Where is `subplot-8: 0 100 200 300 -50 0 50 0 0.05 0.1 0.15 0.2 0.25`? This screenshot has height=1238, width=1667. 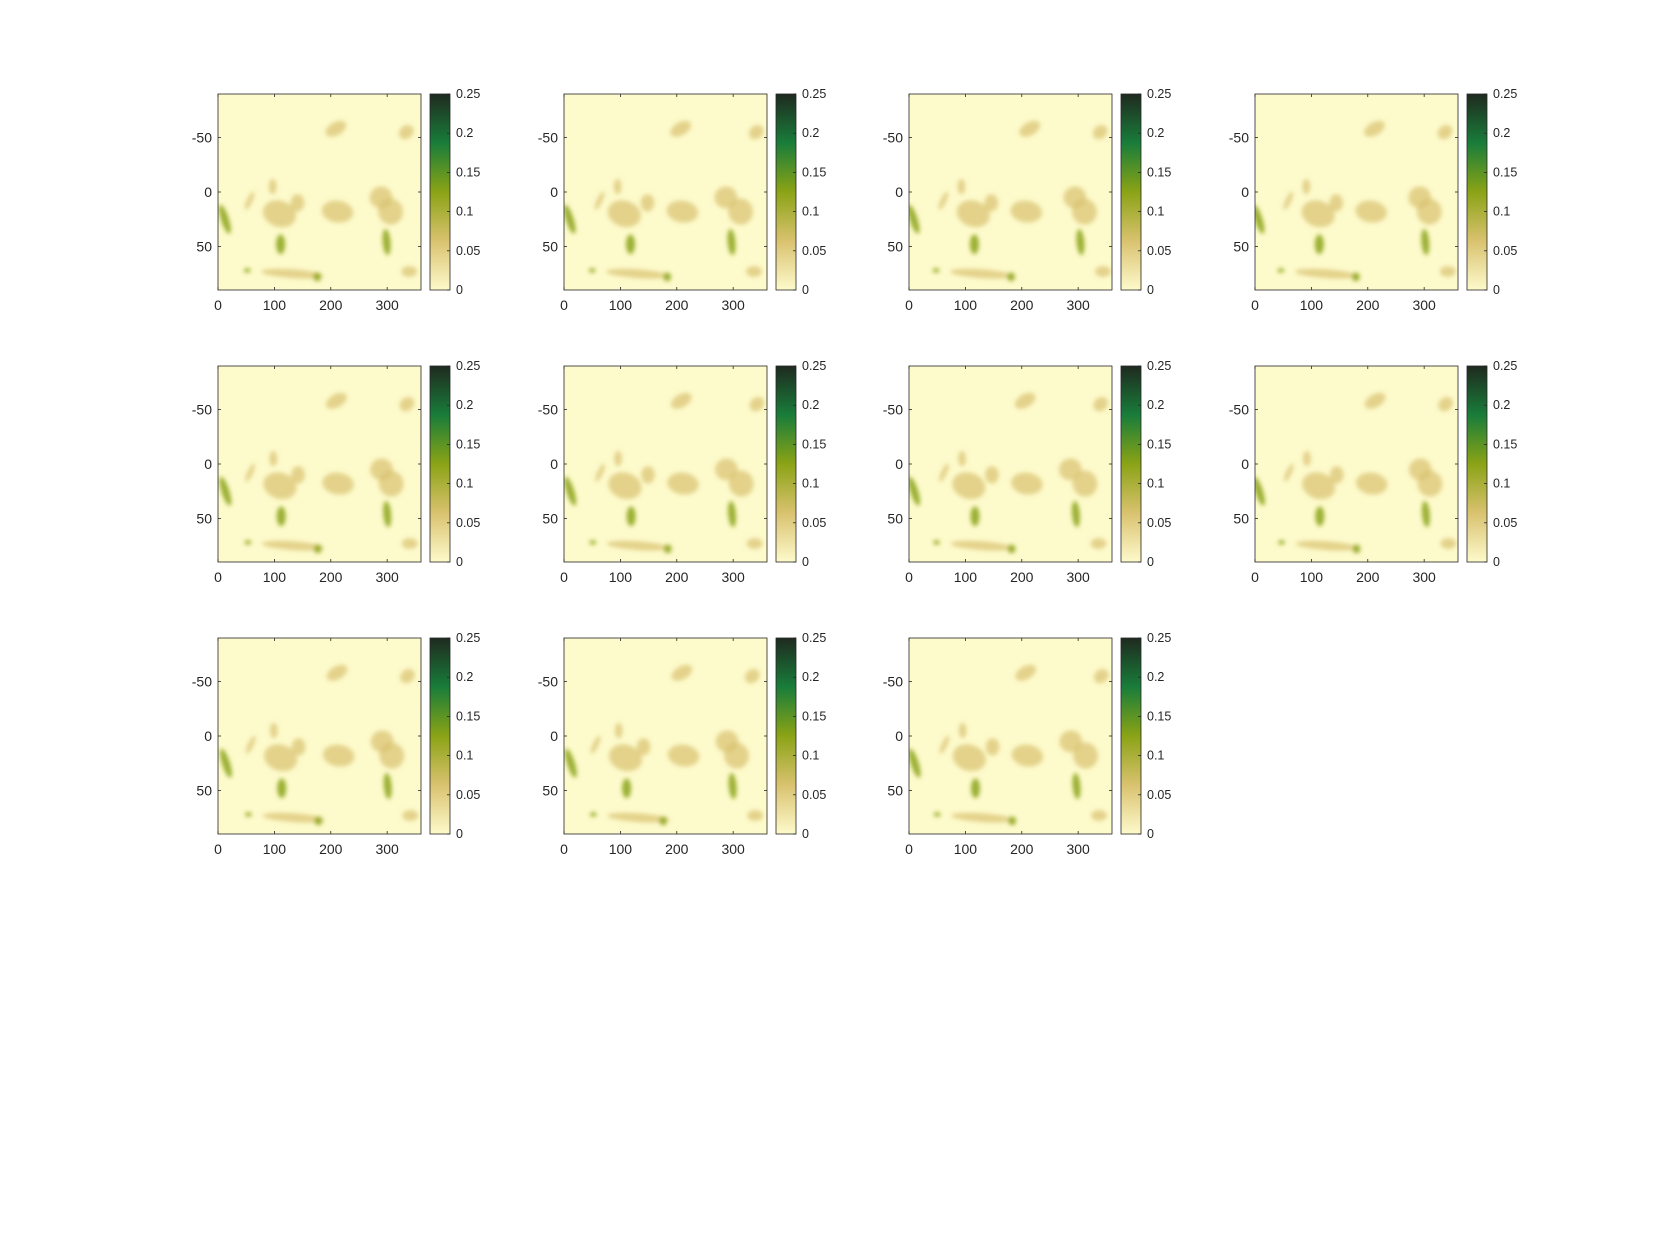
subplot-8: 0 100 200 300 -50 0 50 0 0.05 0.1 0.15 0.2 0.25 is located at coordinates (1373, 472).